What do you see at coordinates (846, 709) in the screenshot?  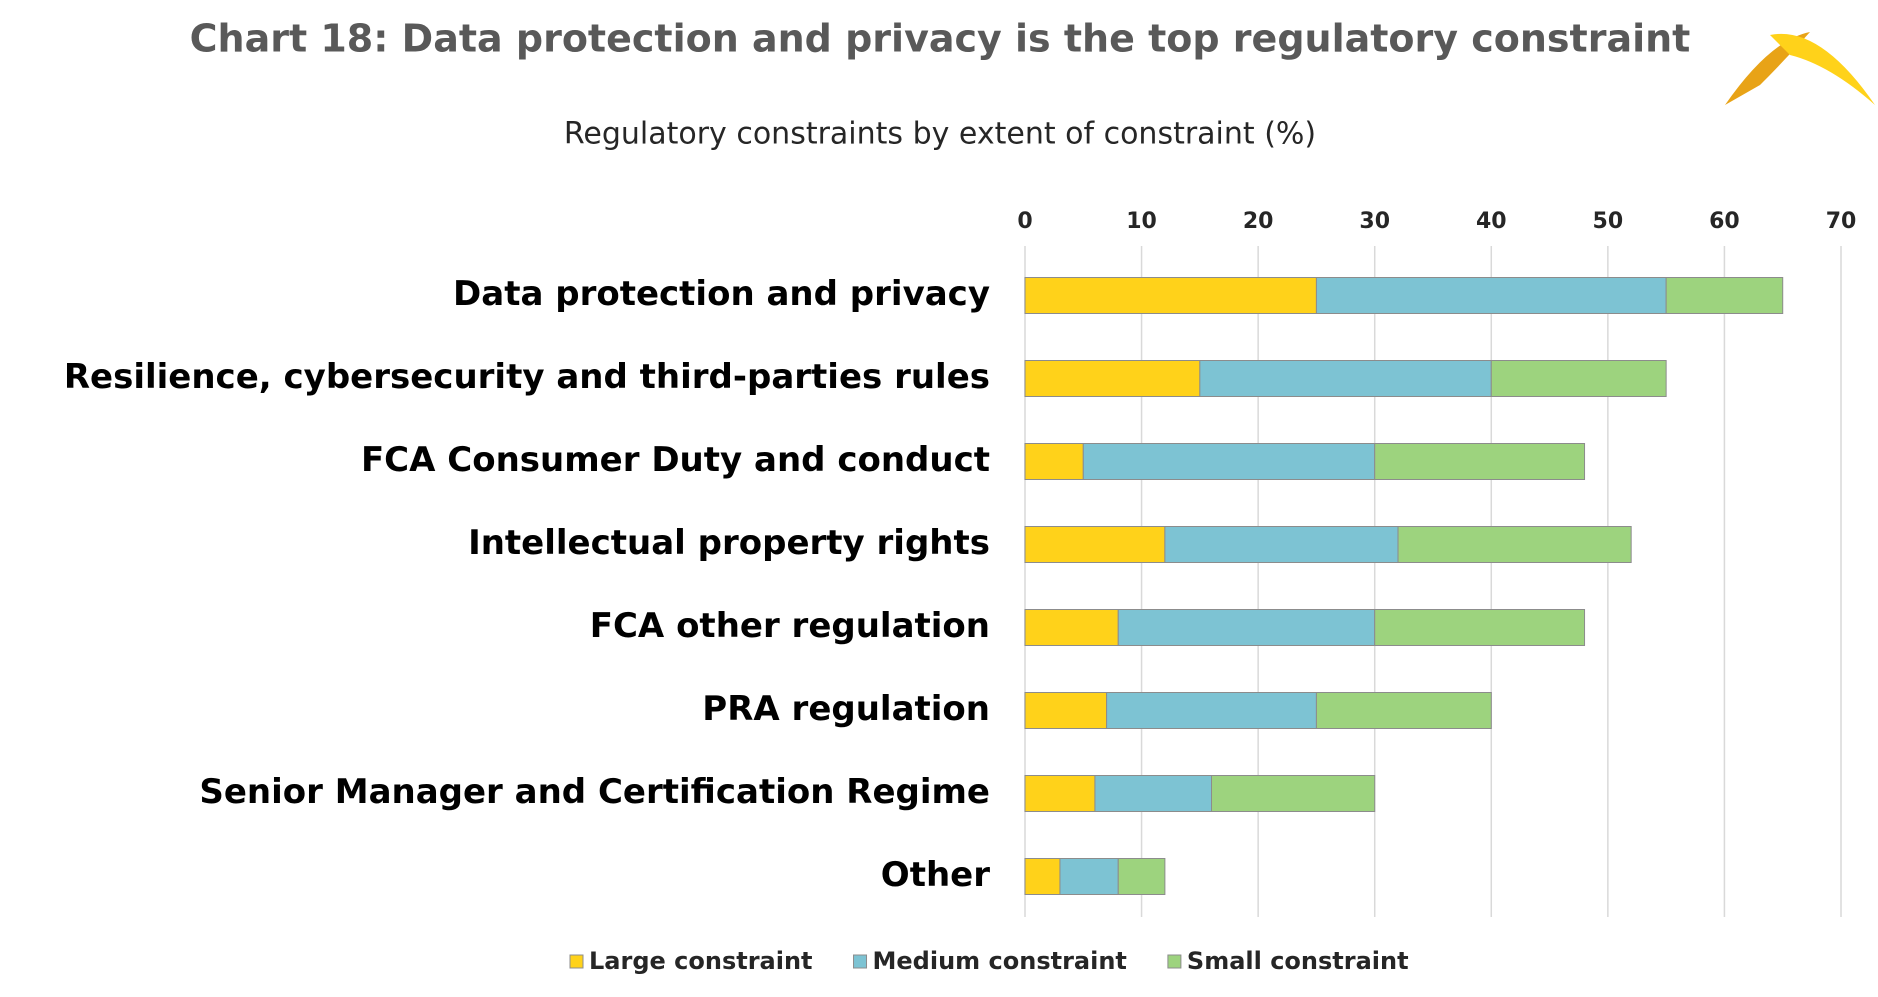 I see `y-tick-label: PRA regulation` at bounding box center [846, 709].